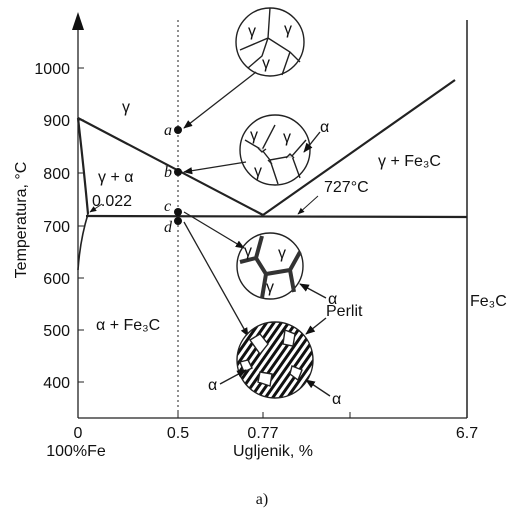  Describe the element at coordinates (467, 433) in the screenshot. I see `x-tick: 6.7` at that location.